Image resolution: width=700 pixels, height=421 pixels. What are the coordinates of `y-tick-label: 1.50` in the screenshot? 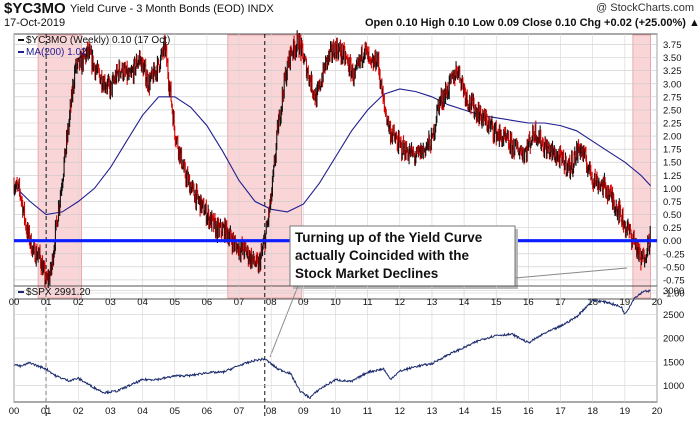 It's located at (672, 163).